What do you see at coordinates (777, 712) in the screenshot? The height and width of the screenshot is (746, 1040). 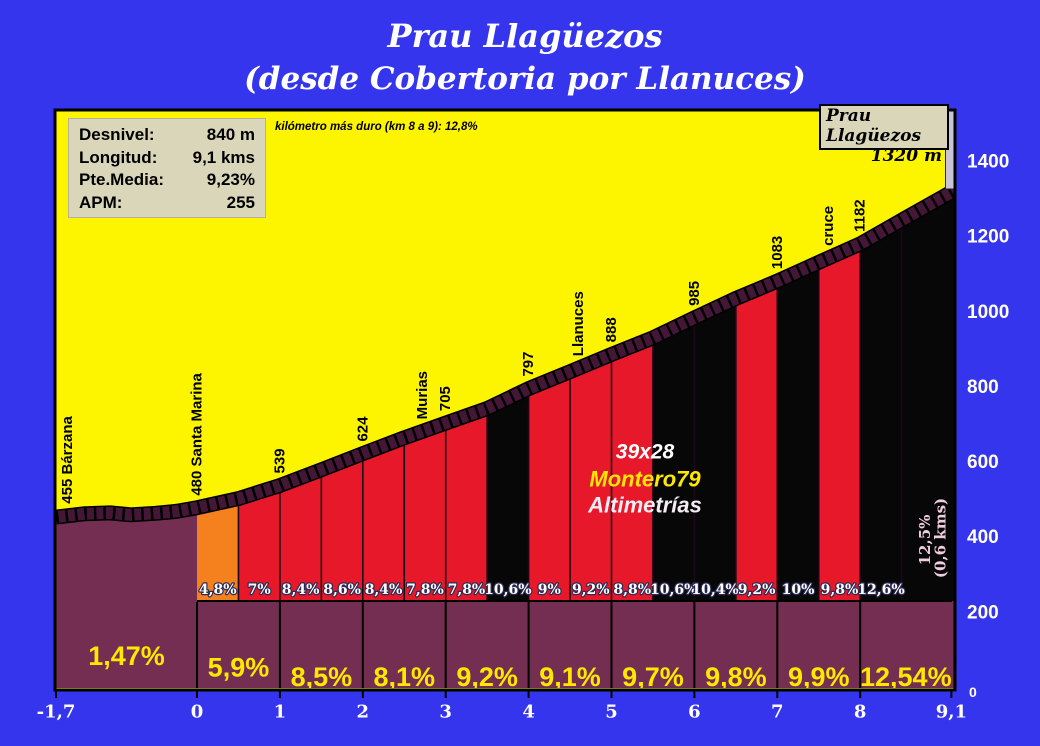 I see `x-tick-label: 7` at bounding box center [777, 712].